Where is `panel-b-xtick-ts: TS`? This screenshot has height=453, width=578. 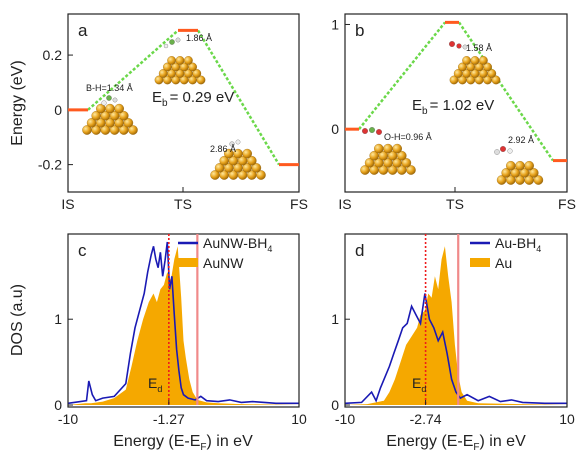
panel-b-xtick-ts: TS is located at coordinates (455, 204).